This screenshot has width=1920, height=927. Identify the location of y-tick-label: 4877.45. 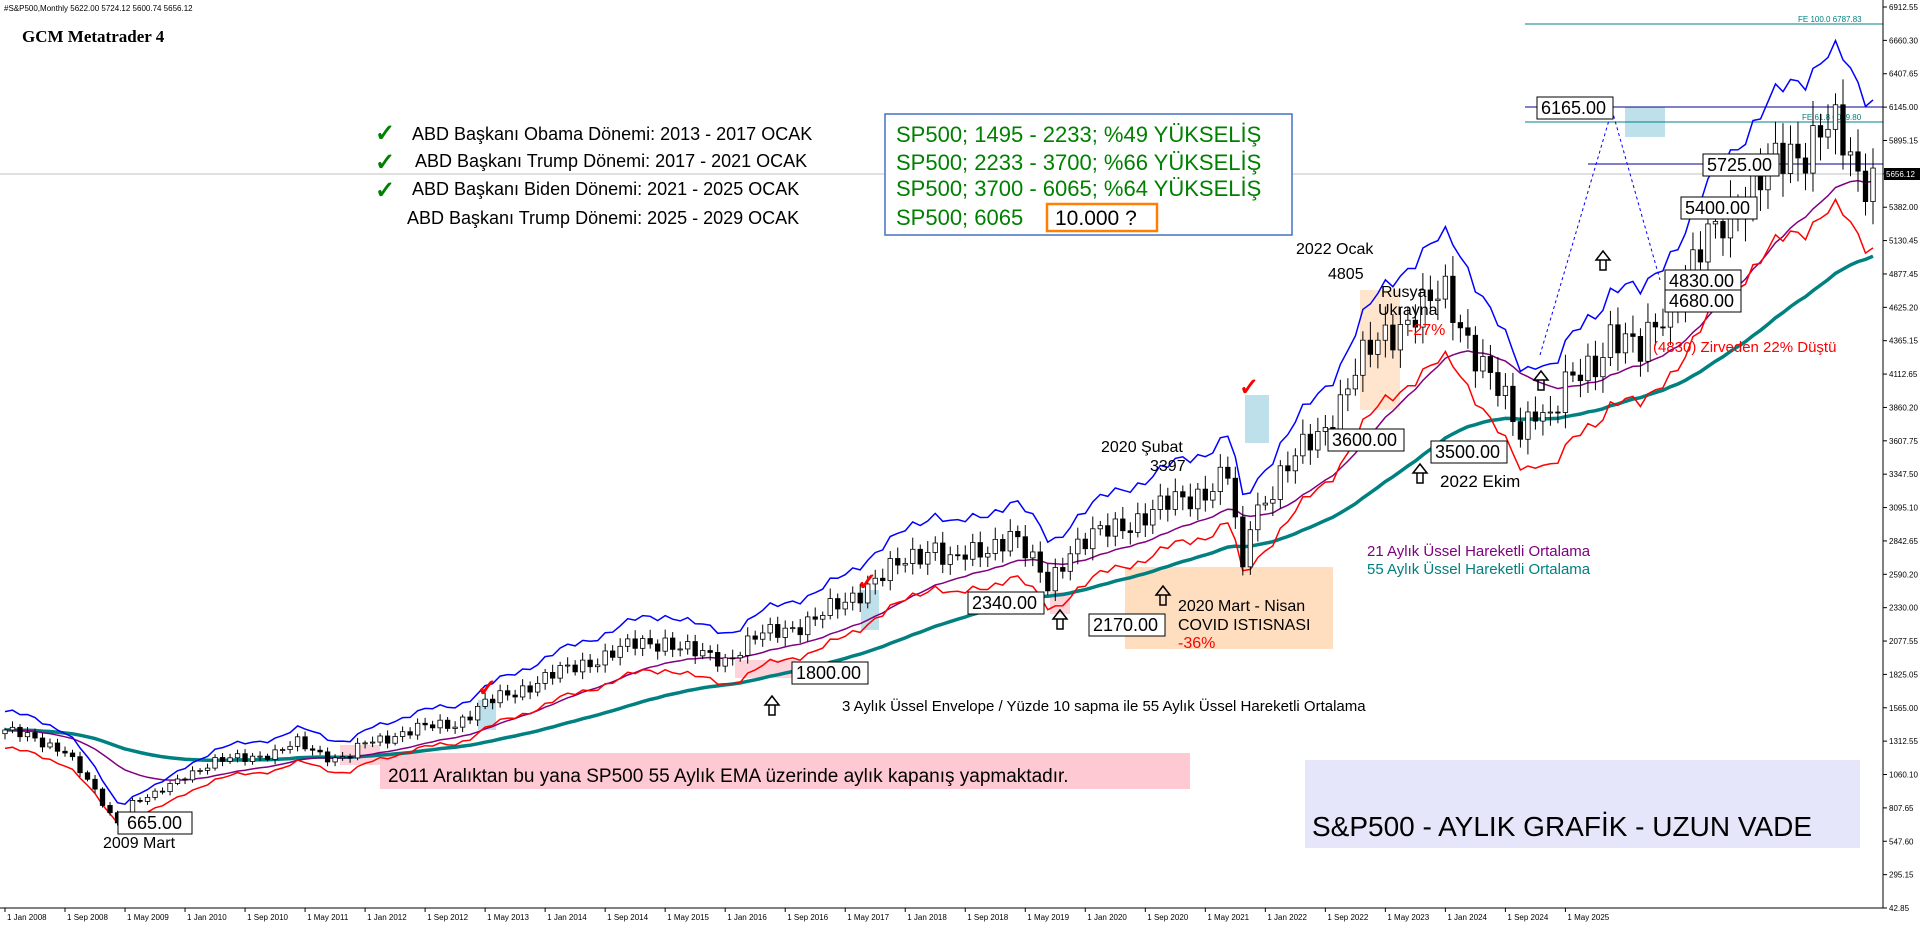
(1903, 274).